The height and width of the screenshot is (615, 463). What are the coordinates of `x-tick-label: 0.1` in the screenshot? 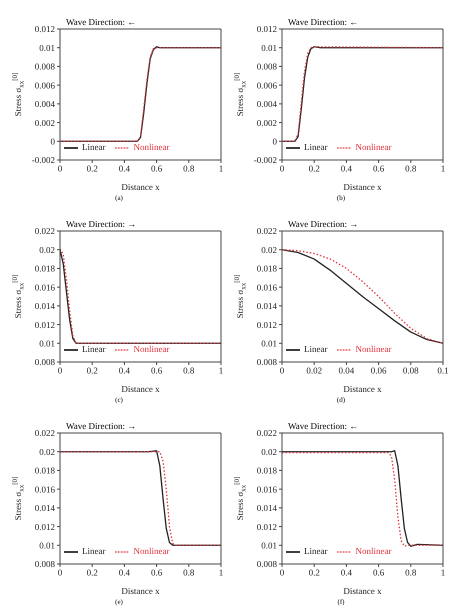 It's located at (443, 370).